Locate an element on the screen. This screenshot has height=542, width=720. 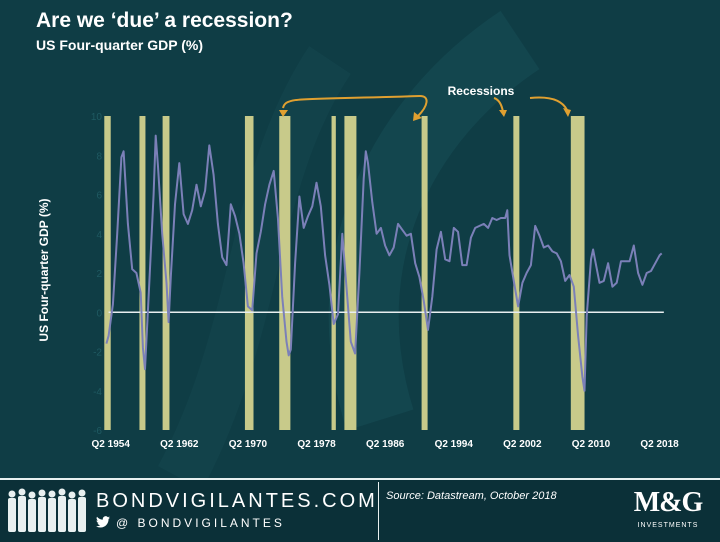
mg-logo-icon: M&G INVESTMENTS is located at coordinates (668, 511).